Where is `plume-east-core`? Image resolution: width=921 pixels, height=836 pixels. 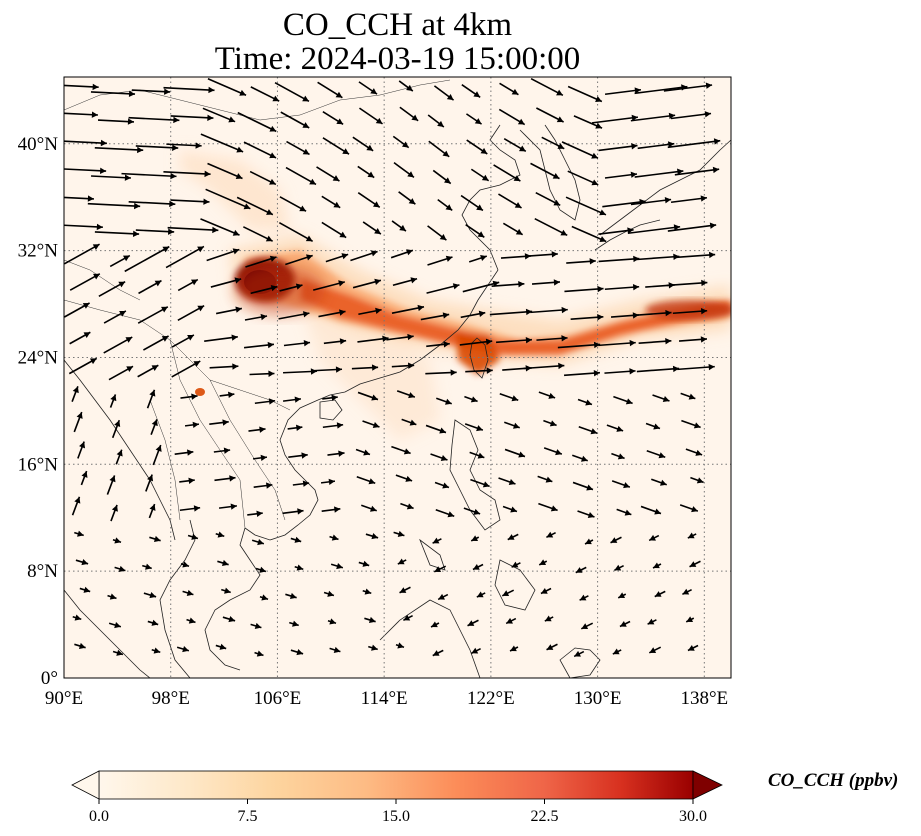
plume-east-core is located at coordinates (688, 310).